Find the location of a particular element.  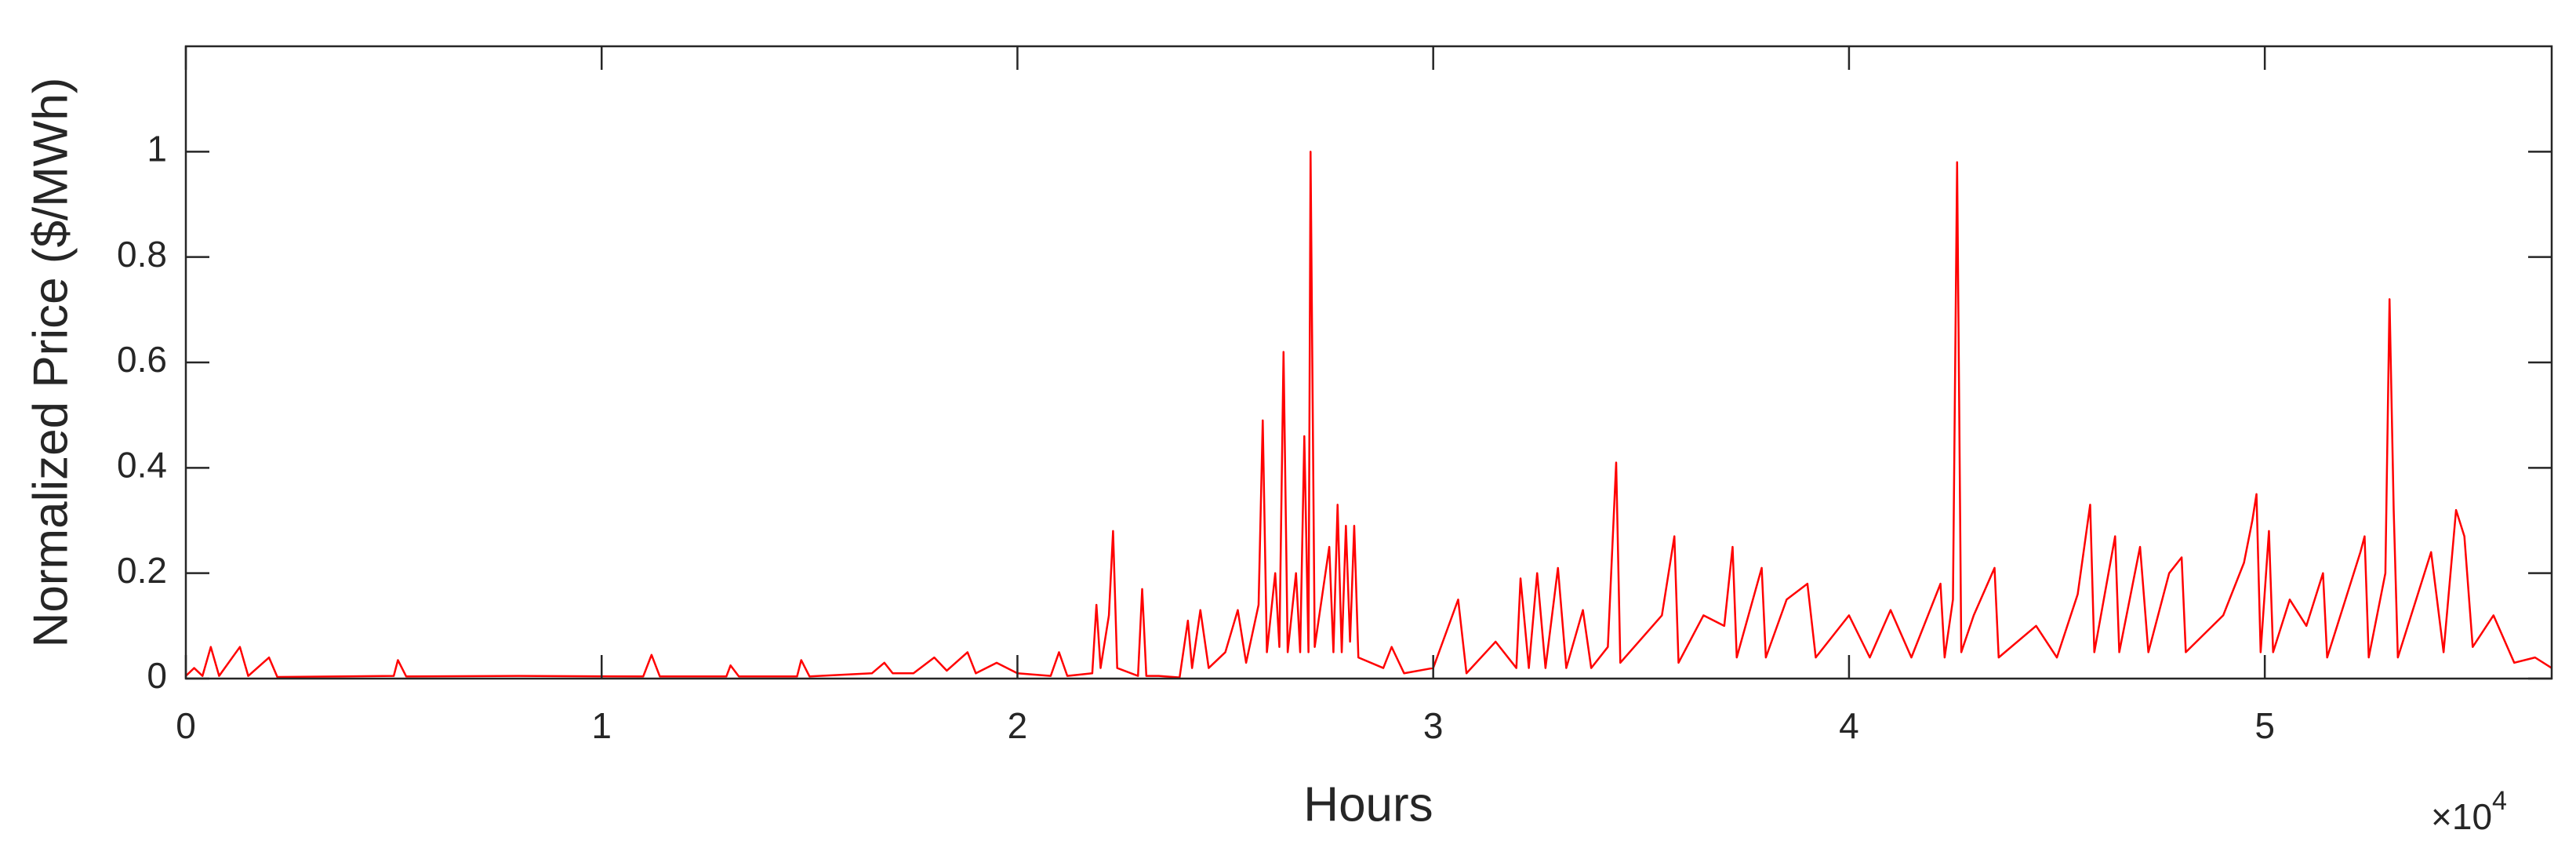

x-tick-label: 5 is located at coordinates (2264, 725).